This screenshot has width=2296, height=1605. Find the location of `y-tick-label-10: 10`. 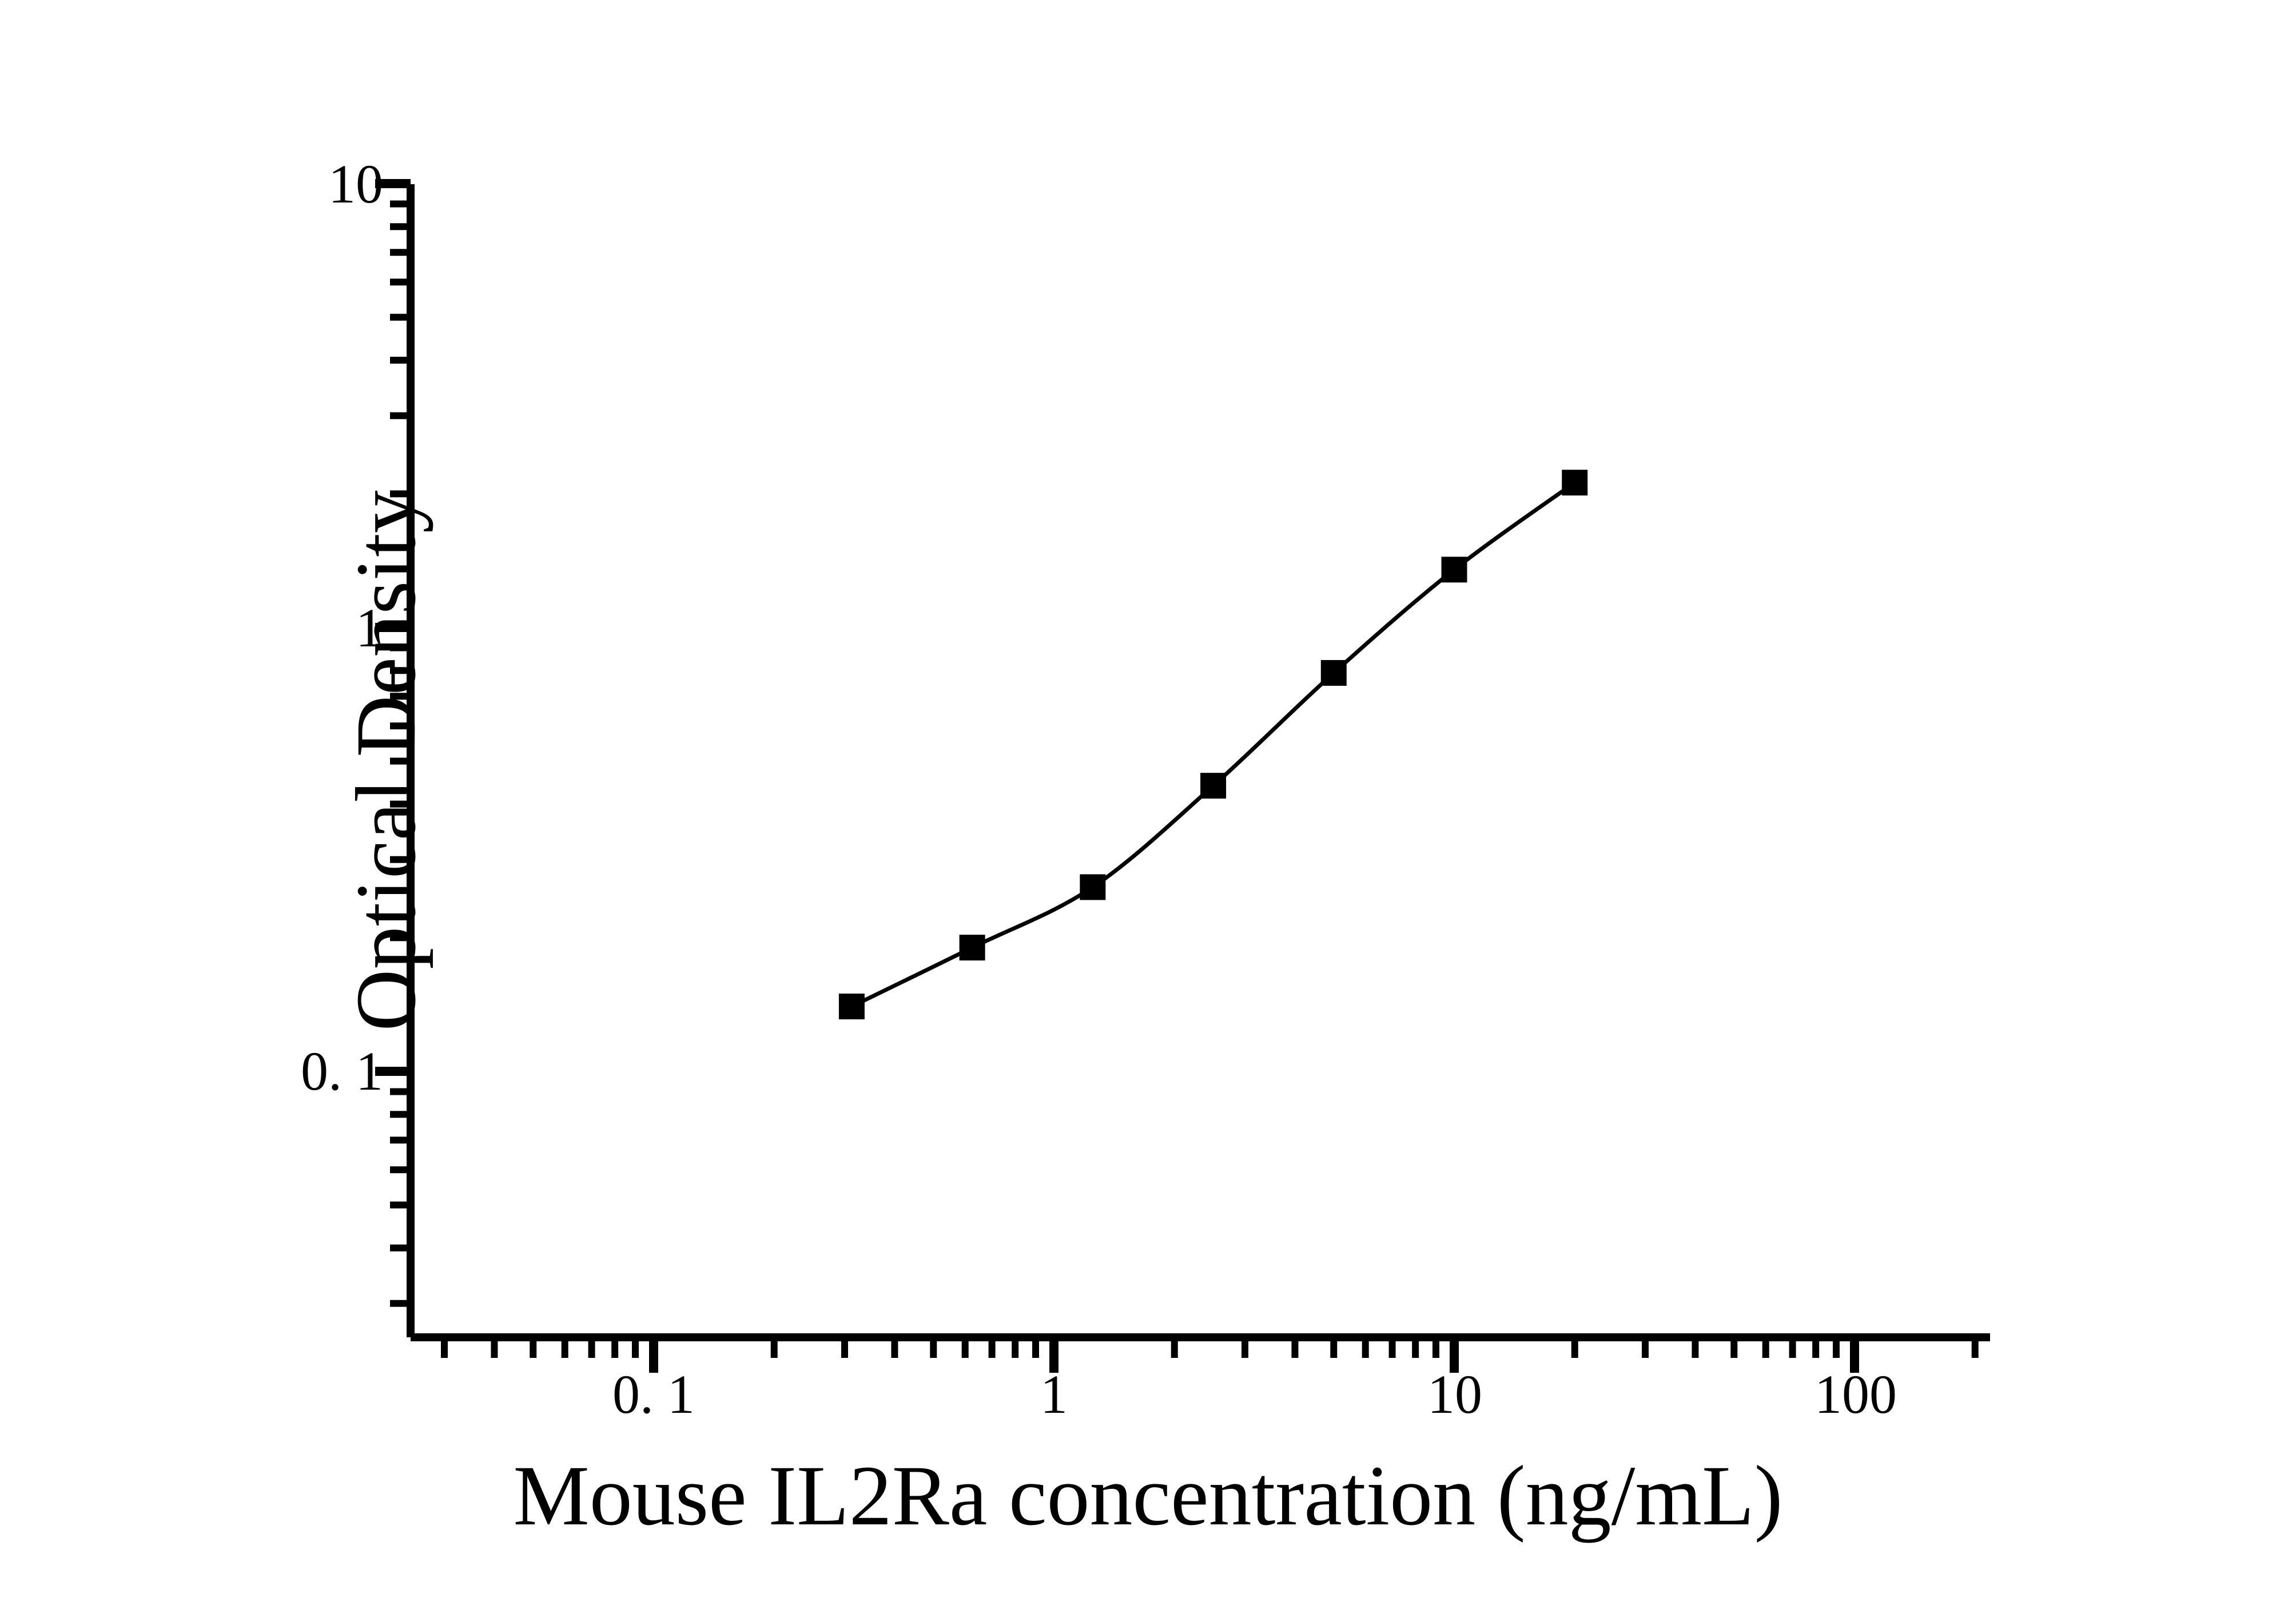

y-tick-label-10: 10 is located at coordinates (356, 183).